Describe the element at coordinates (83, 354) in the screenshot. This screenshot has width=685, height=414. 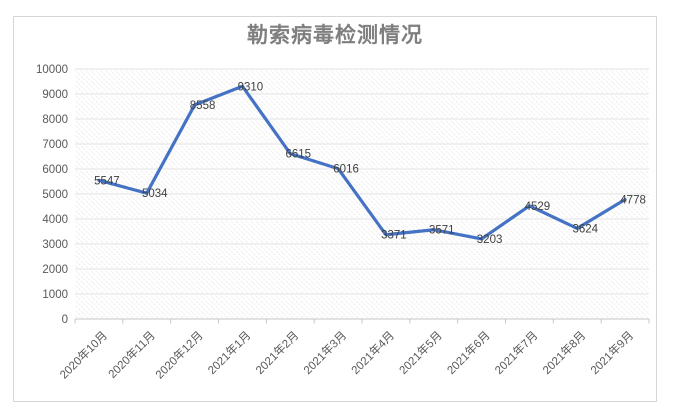
I see `x-axis-label: 2020年10月` at that location.